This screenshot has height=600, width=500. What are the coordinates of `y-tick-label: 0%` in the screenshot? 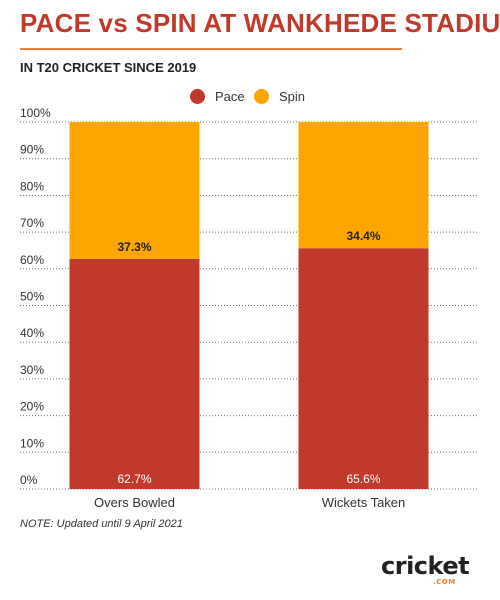 It's located at (29, 480).